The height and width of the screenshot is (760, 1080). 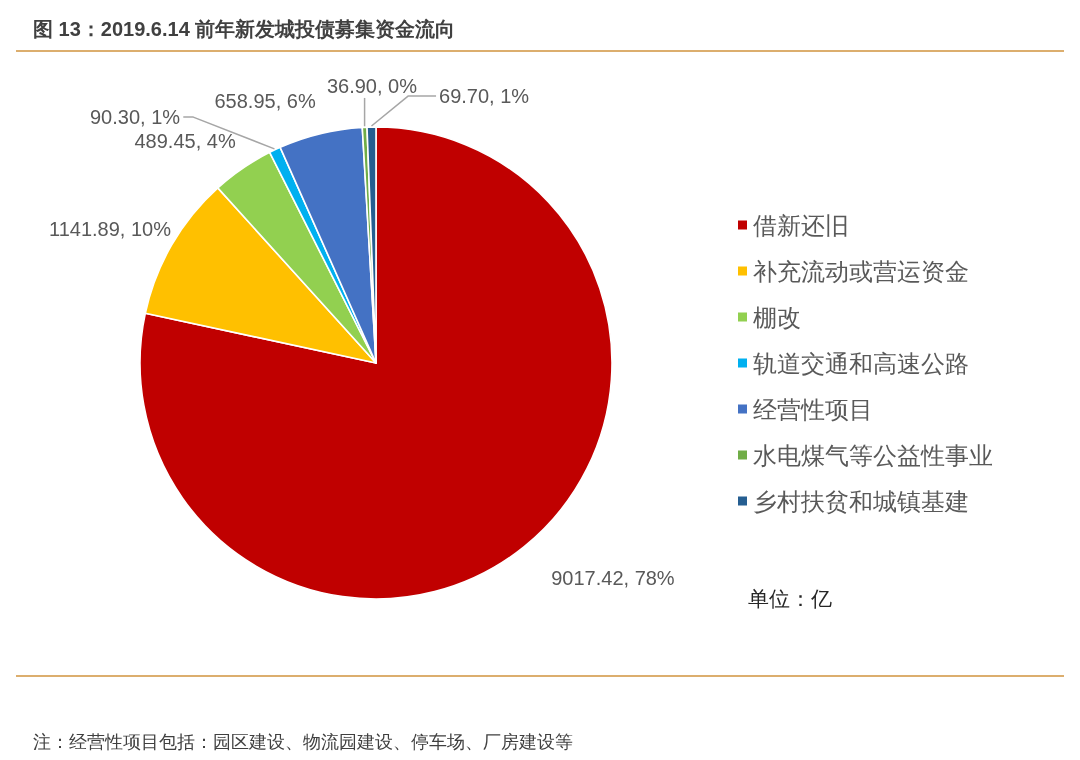 What do you see at coordinates (861, 363) in the screenshot?
I see `legend-label: 轨道交通和高速公路` at bounding box center [861, 363].